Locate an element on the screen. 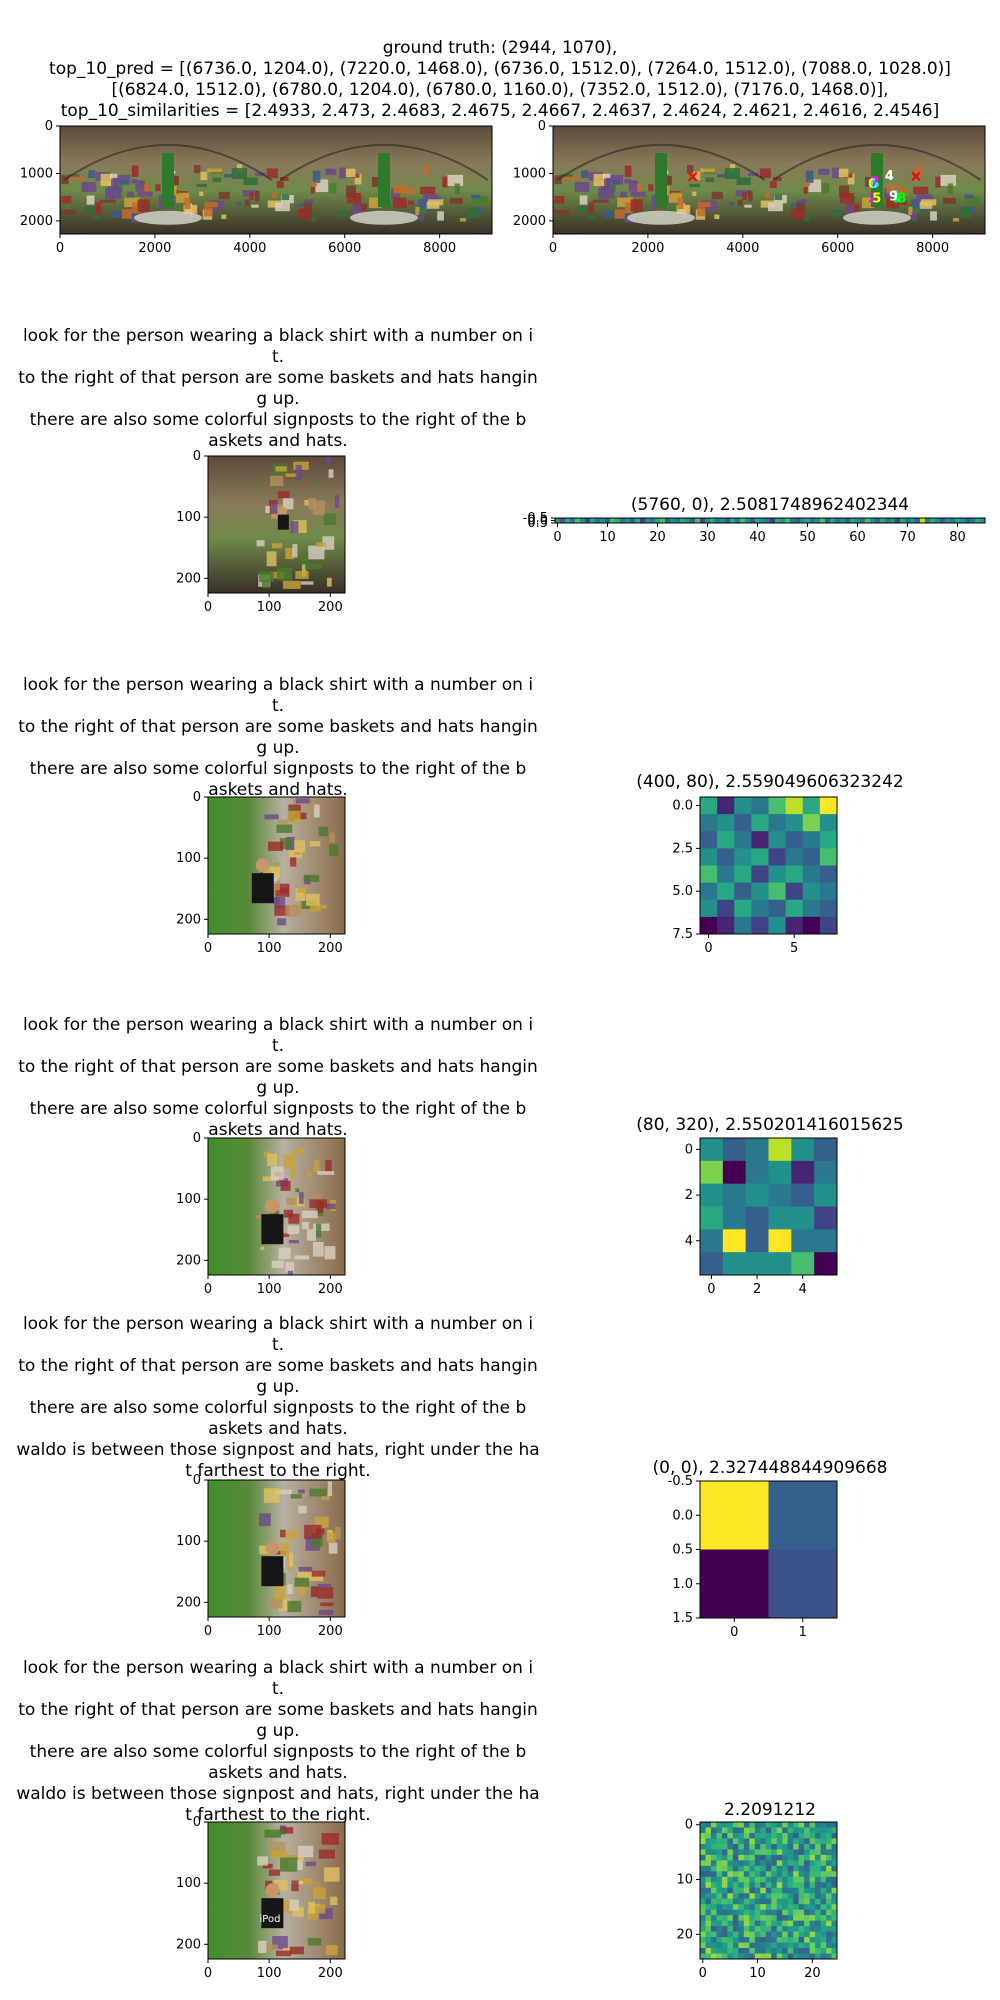 The image size is (1000, 2000). ceiling-arch is located at coordinates (168, 162).